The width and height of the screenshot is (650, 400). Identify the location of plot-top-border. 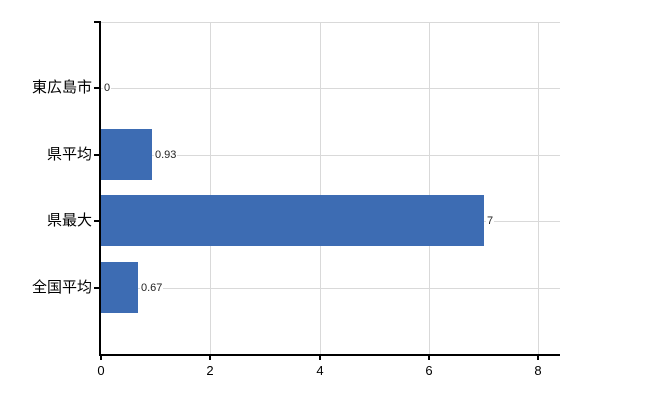
(330, 22).